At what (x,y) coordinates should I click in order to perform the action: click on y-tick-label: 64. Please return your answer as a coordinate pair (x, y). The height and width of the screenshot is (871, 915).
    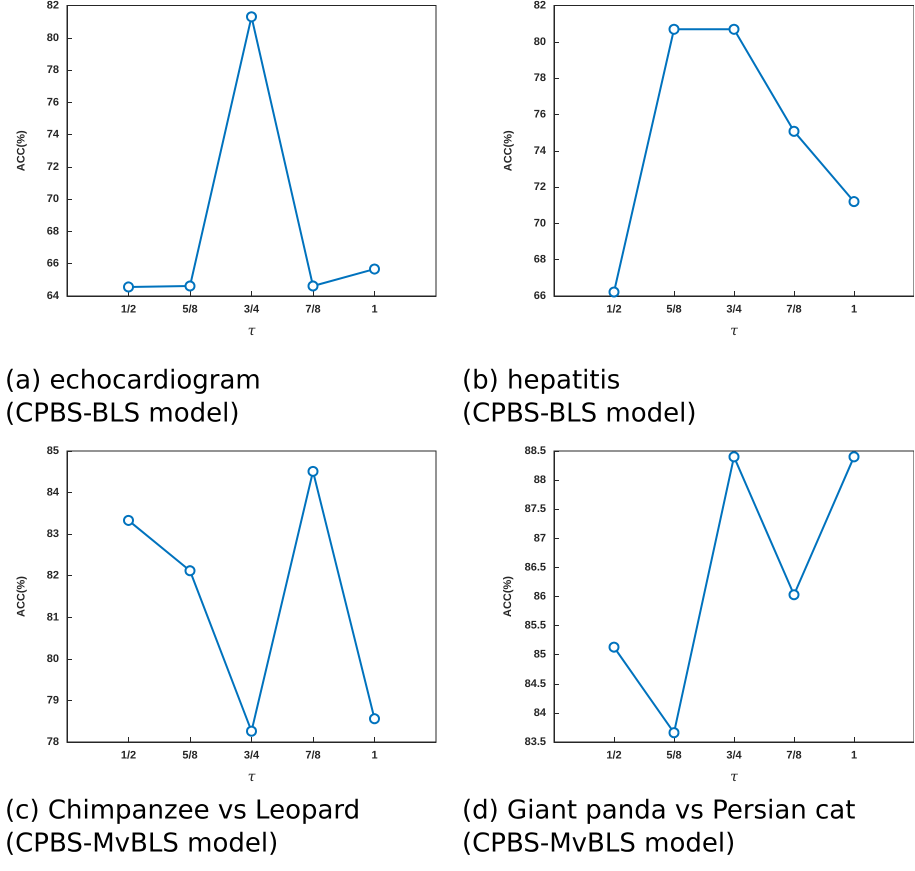
    Looking at the image, I should click on (53, 296).